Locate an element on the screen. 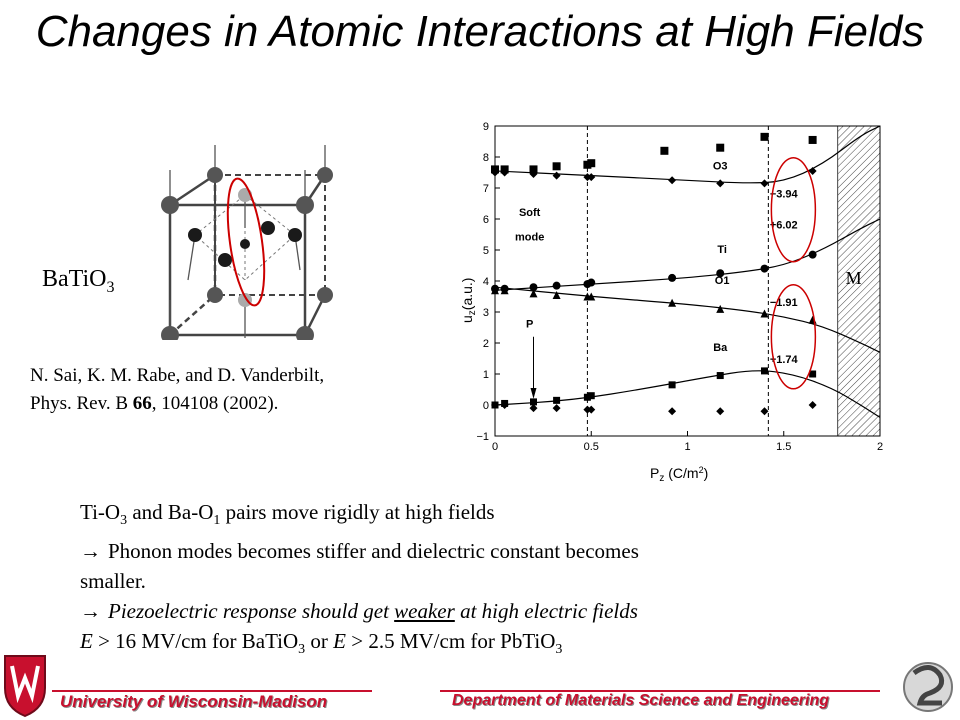 The width and height of the screenshot is (960, 720). footer-rule-right is located at coordinates (660, 691).